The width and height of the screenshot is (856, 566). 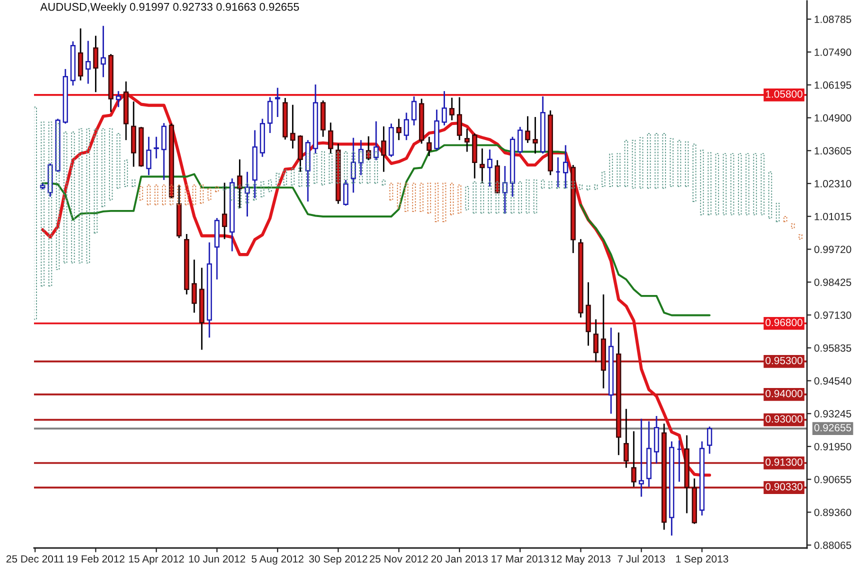 What do you see at coordinates (833, 216) in the screenshot?
I see `y-tick-label: 1.01015` at bounding box center [833, 216].